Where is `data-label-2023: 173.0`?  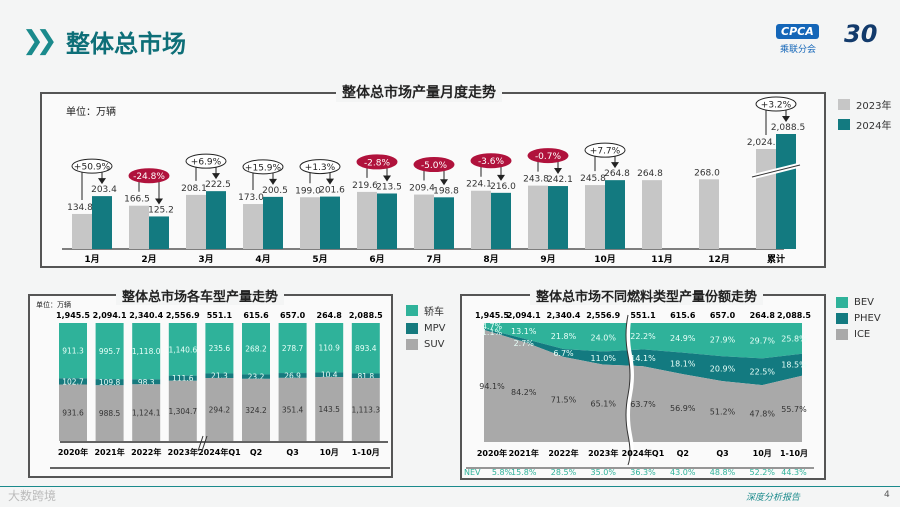 data-label-2023: 173.0 is located at coordinates (251, 198).